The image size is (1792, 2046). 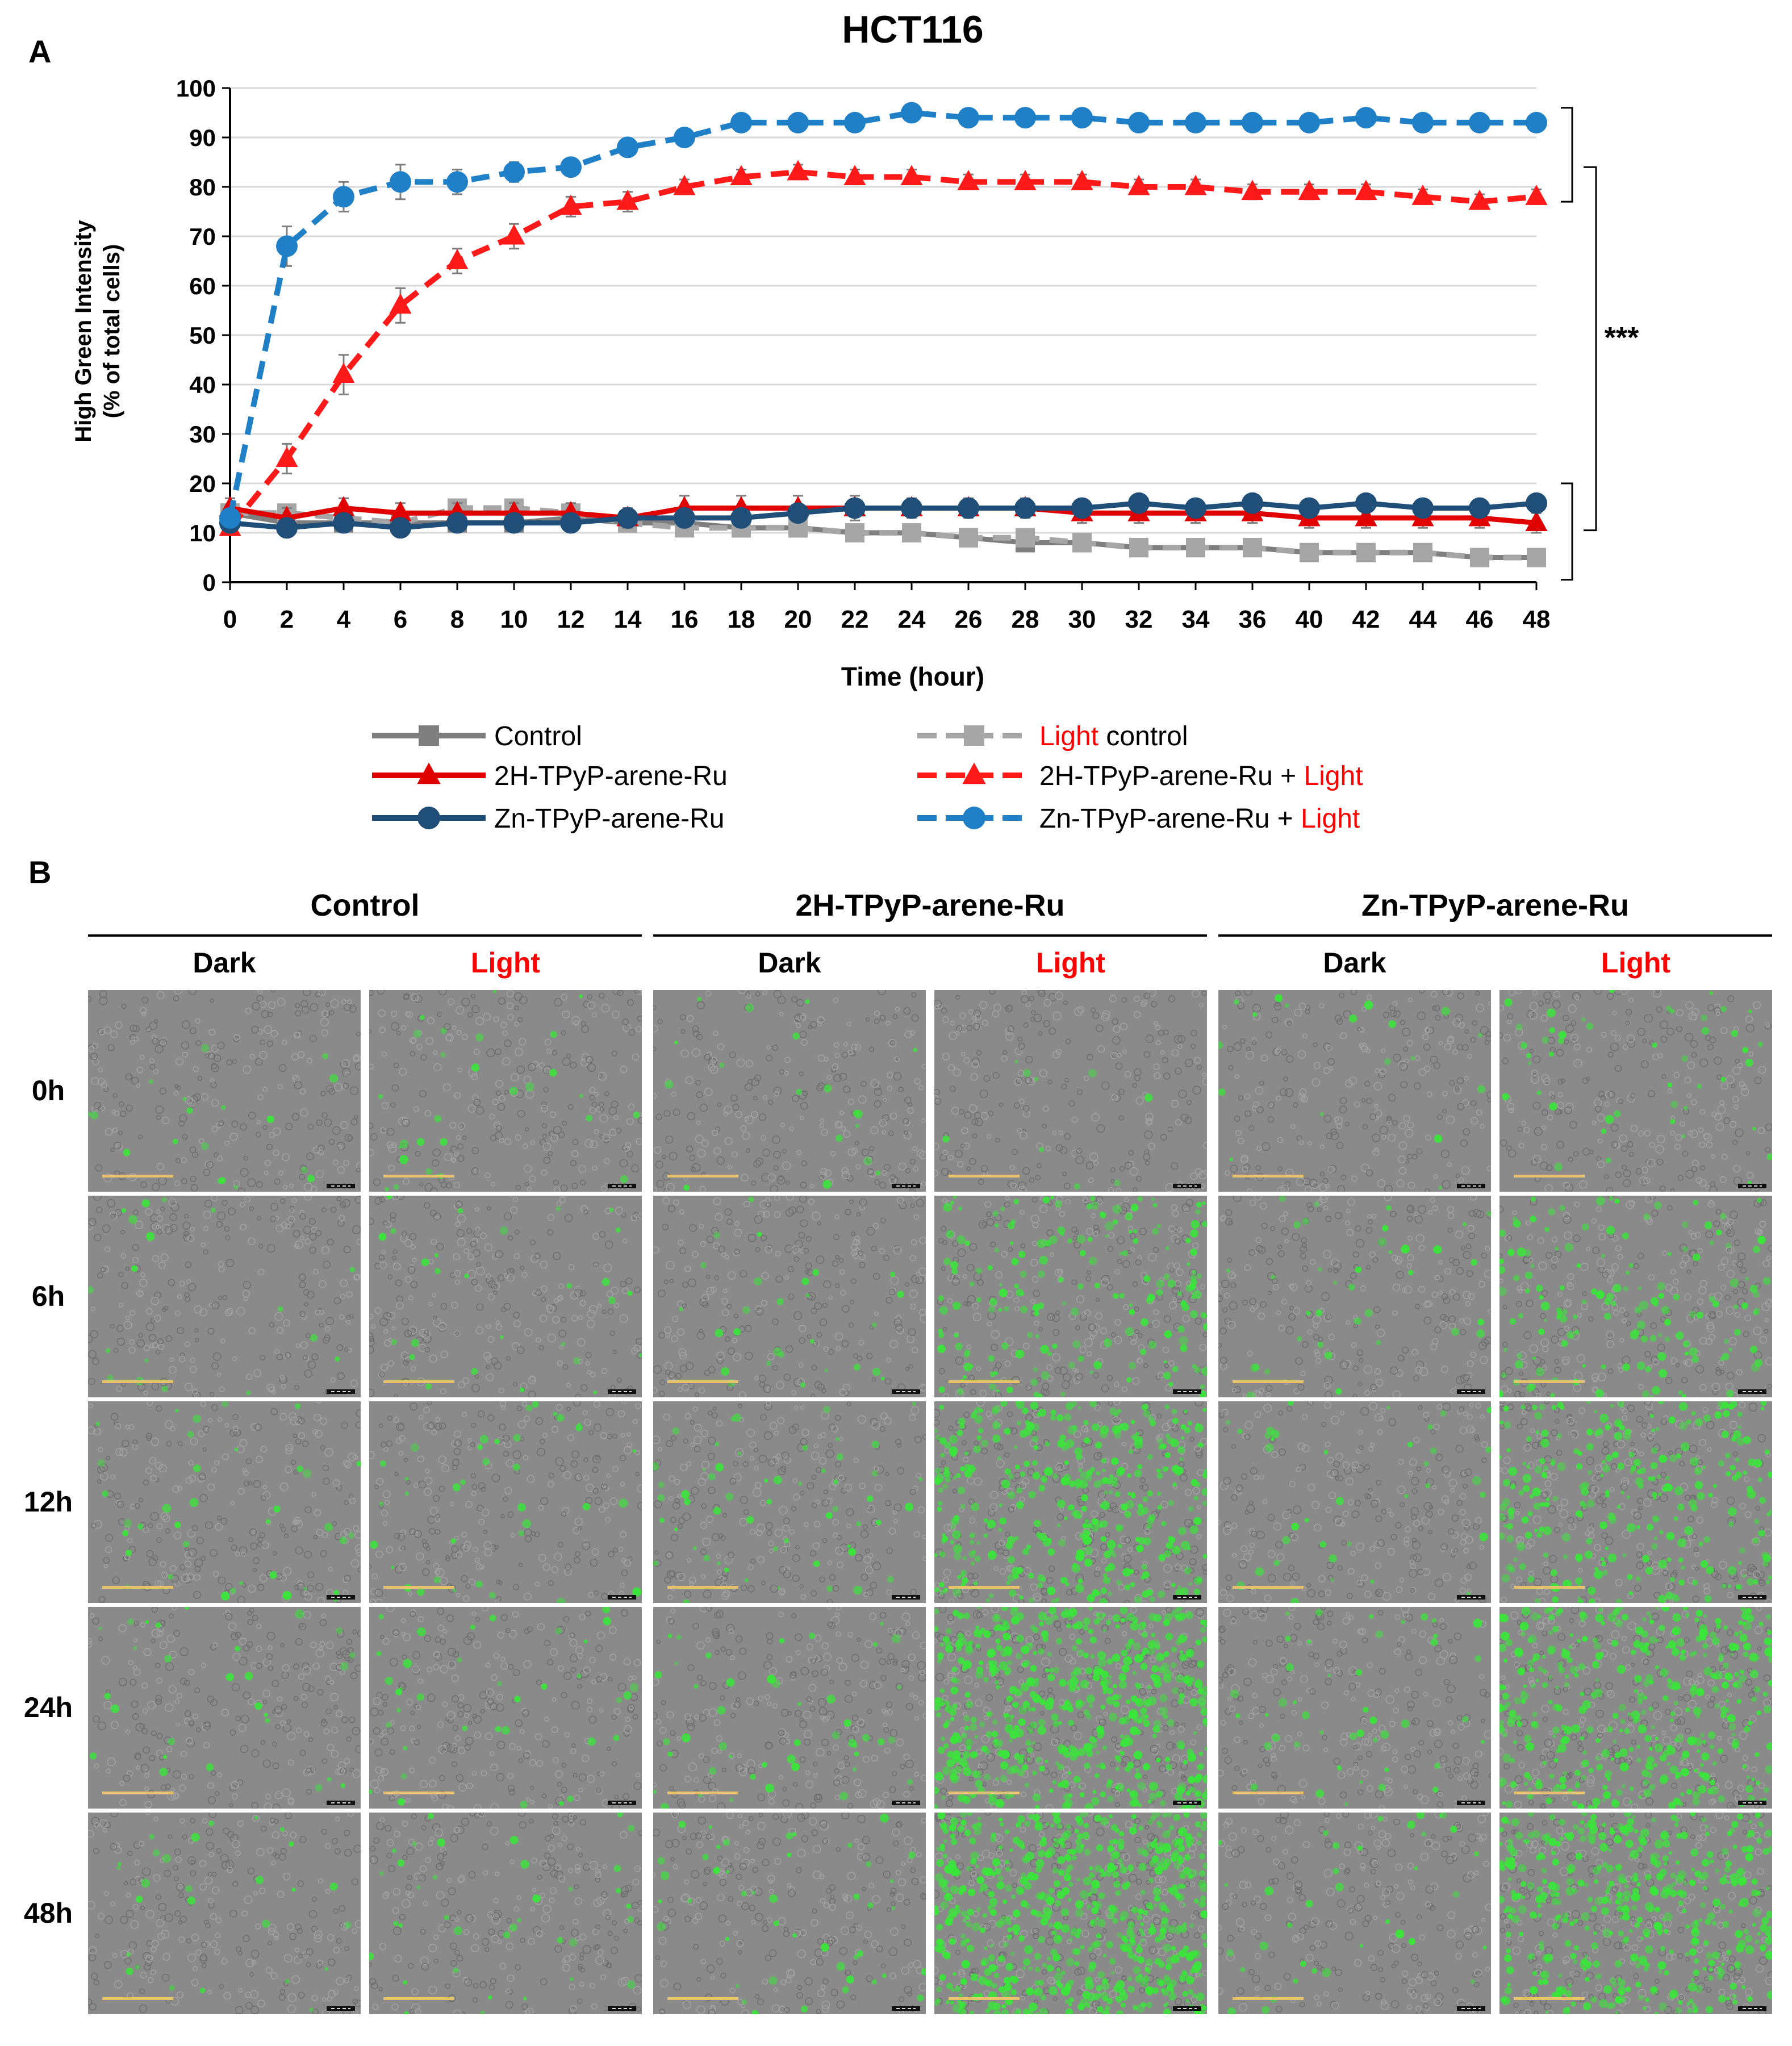 I want to click on y-tick-label: 10, so click(x=202, y=533).